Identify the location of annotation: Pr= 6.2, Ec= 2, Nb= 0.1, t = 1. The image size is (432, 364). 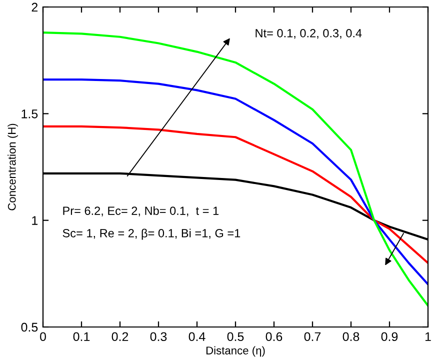
(141, 211).